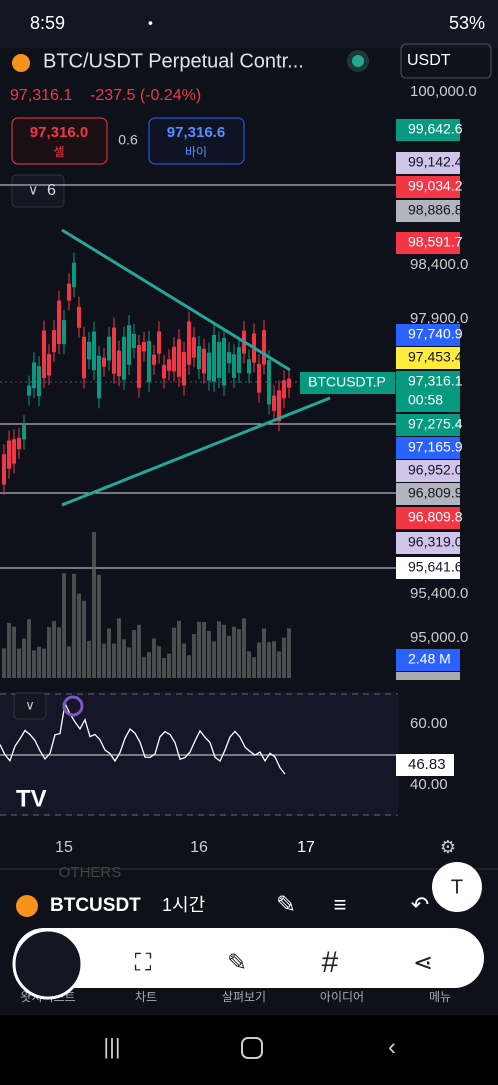 The image size is (498, 1085). Describe the element at coordinates (358, 61) in the screenshot. I see `status-dot` at that location.